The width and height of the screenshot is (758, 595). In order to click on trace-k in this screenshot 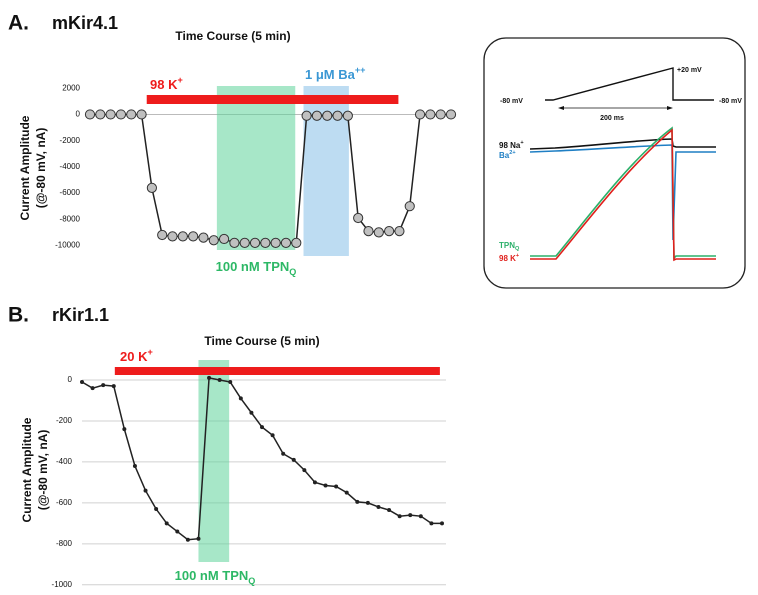, I will do `click(623, 195)`.